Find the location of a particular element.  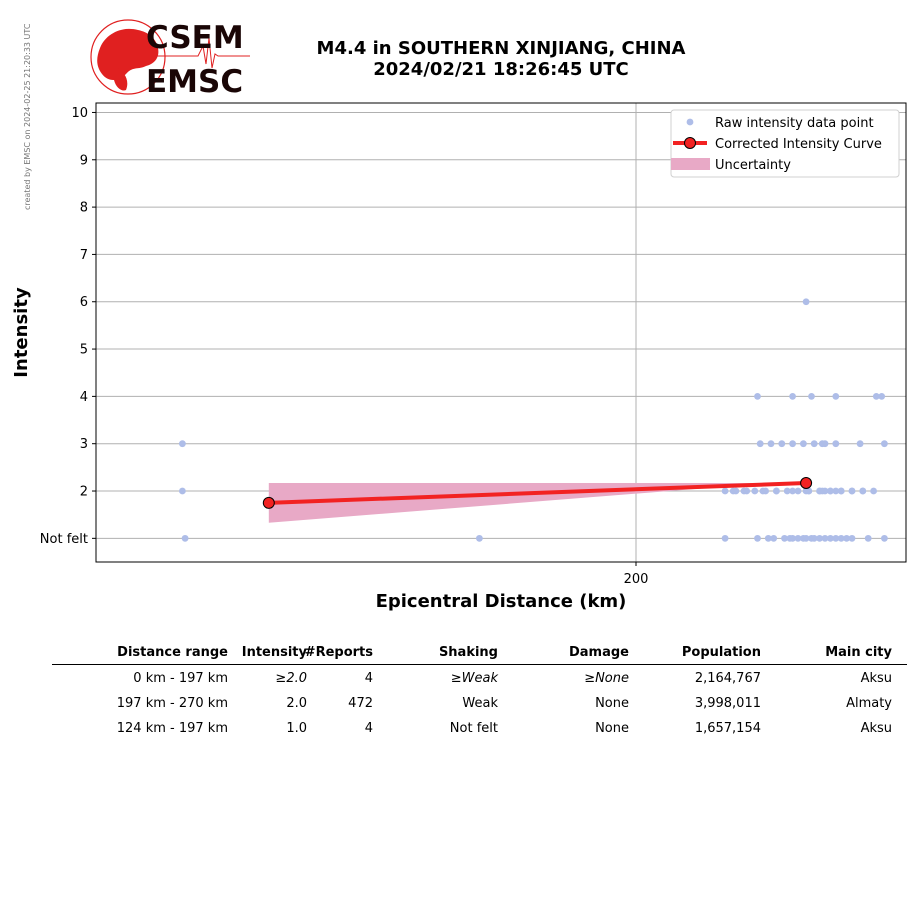

table-header-cell: Damage is located at coordinates (598, 652).